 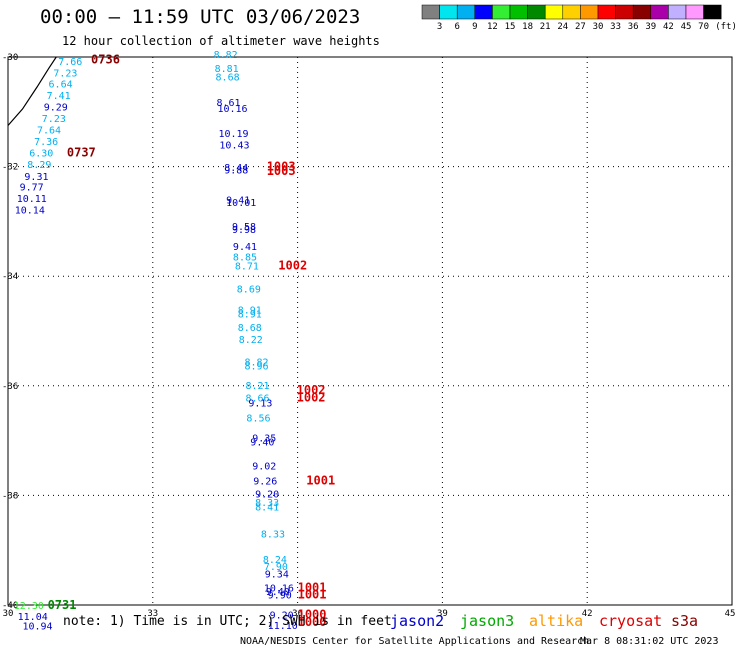 What do you see at coordinates (442, 614) in the screenshot?
I see `x-tick-label: 39` at bounding box center [442, 614].